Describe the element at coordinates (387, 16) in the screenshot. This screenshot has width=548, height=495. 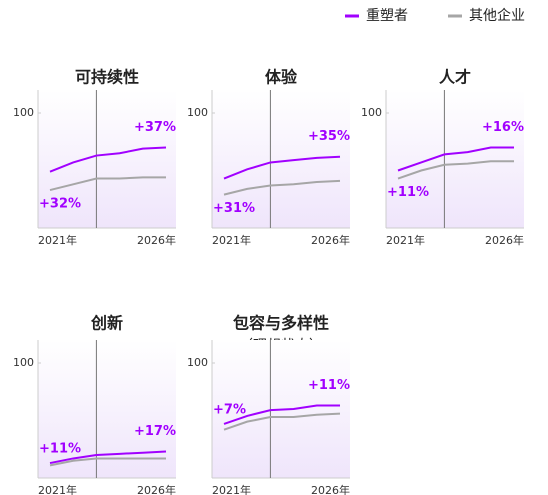
I see `legend-label: 重塑者` at that location.